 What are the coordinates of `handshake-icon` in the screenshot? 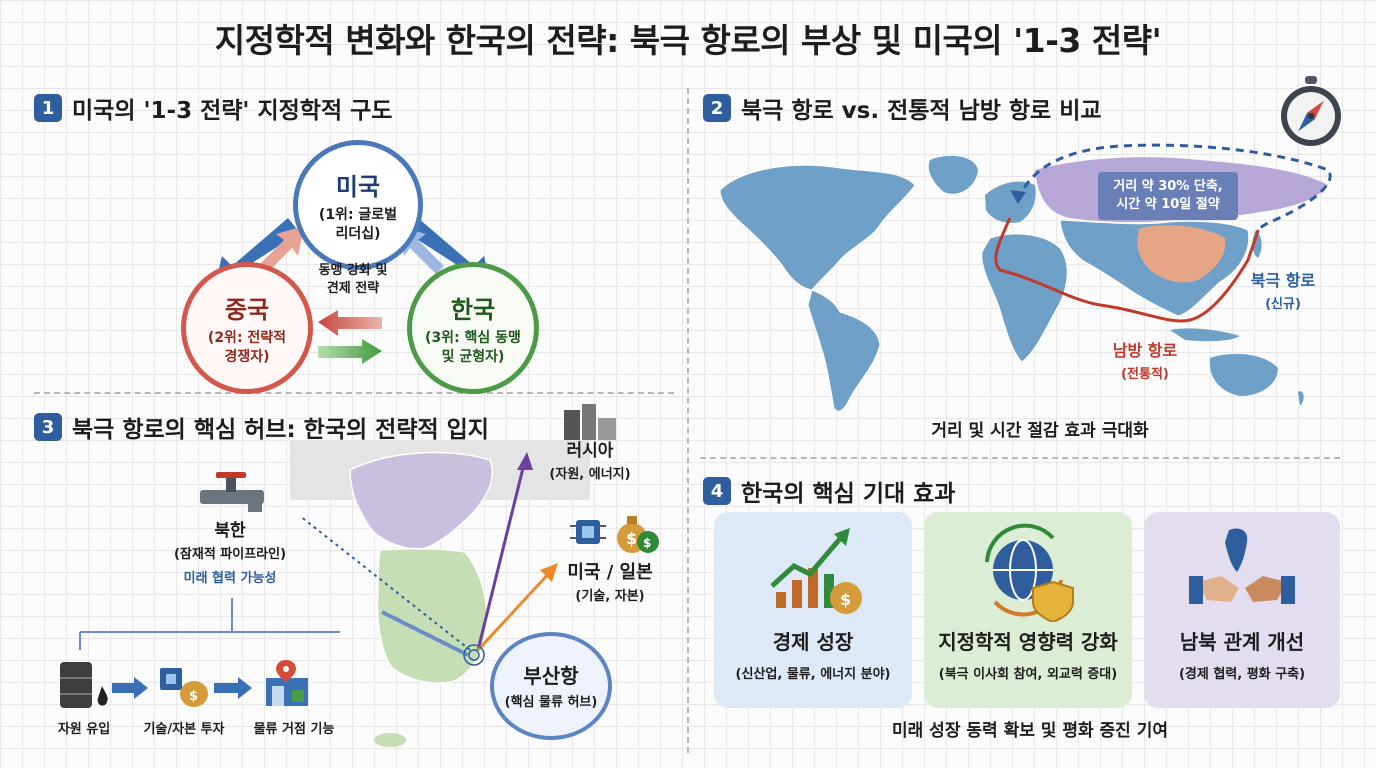 It's located at (1242, 566).